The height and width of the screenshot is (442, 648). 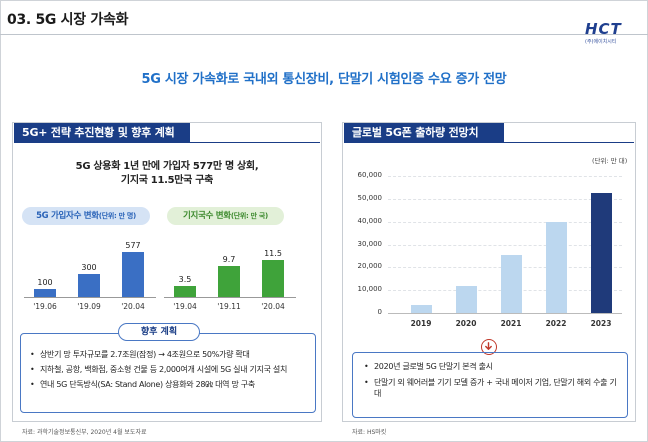 I want to click on strategy-header-rule, so click(x=167, y=142).